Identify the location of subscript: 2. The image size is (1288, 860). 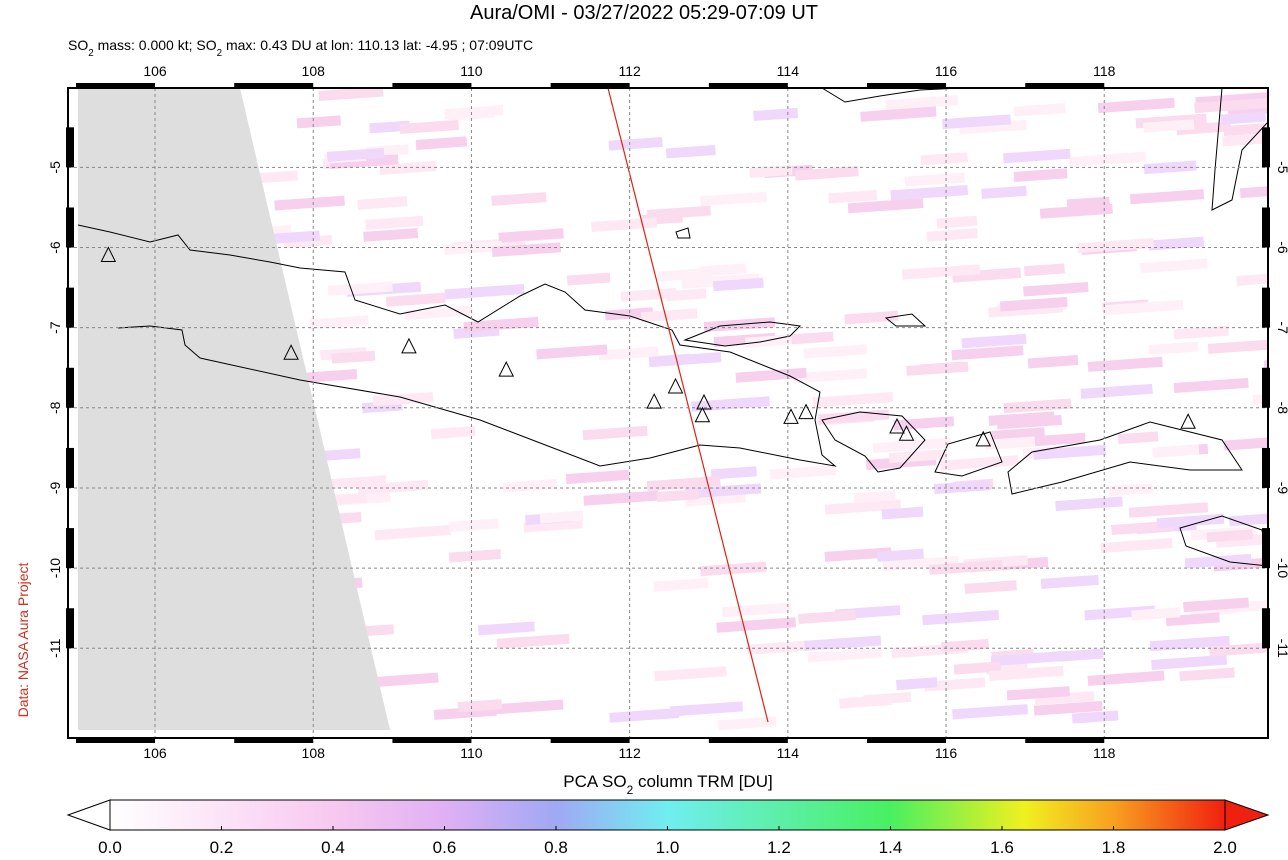
(630, 790).